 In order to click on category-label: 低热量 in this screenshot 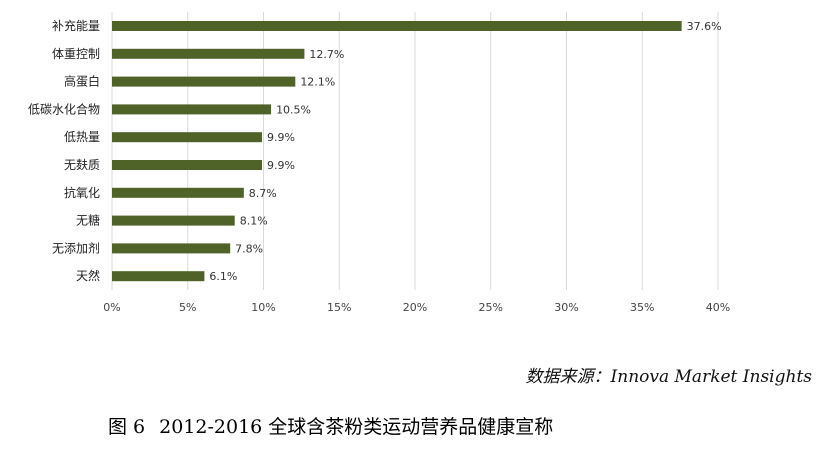, I will do `click(82, 137)`.